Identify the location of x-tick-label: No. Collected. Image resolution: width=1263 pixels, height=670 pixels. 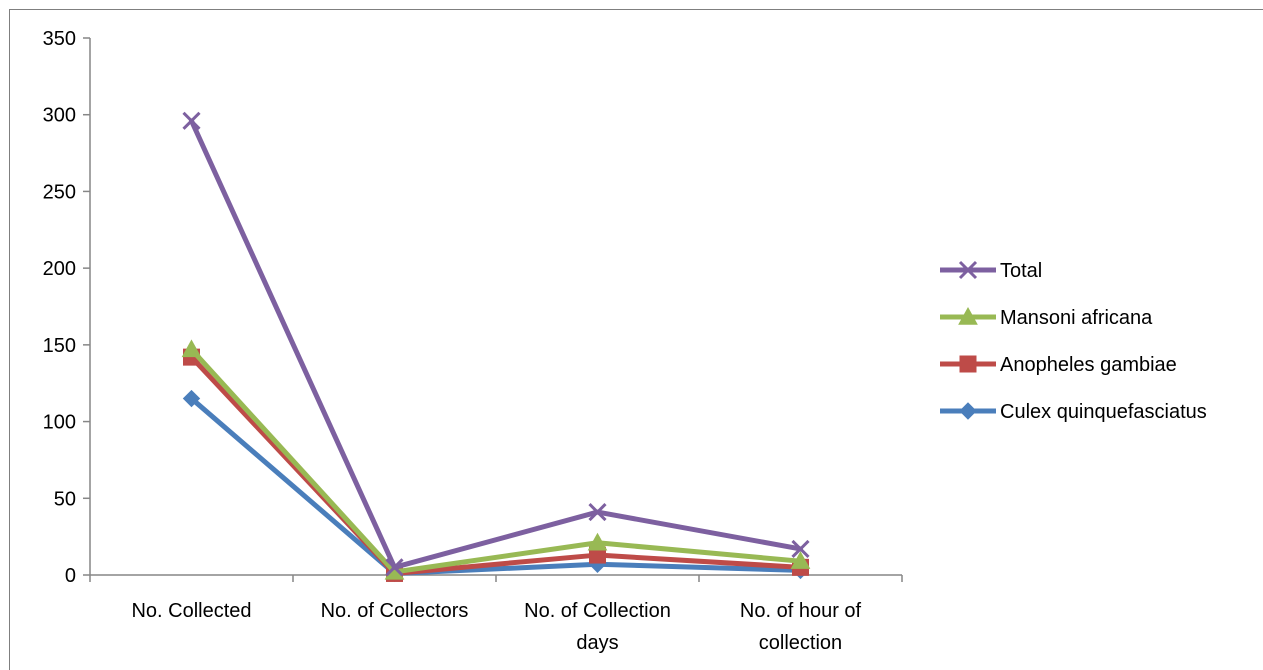
(191, 611).